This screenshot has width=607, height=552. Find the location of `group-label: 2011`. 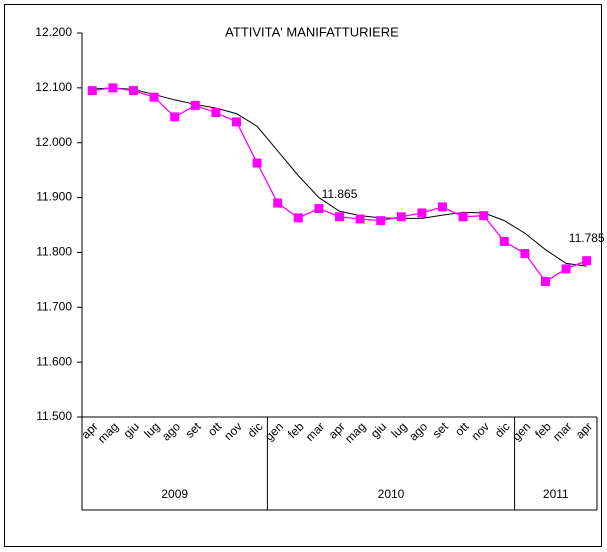

group-label: 2011 is located at coordinates (556, 494).